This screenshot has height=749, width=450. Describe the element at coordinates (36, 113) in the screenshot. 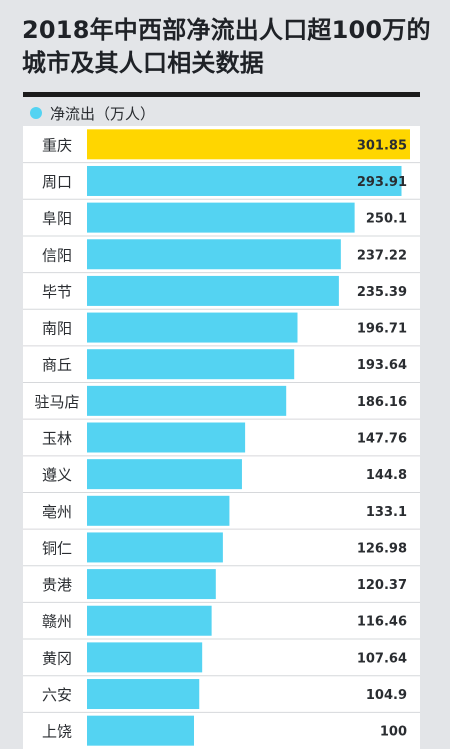

I see `legend-swatch` at that location.